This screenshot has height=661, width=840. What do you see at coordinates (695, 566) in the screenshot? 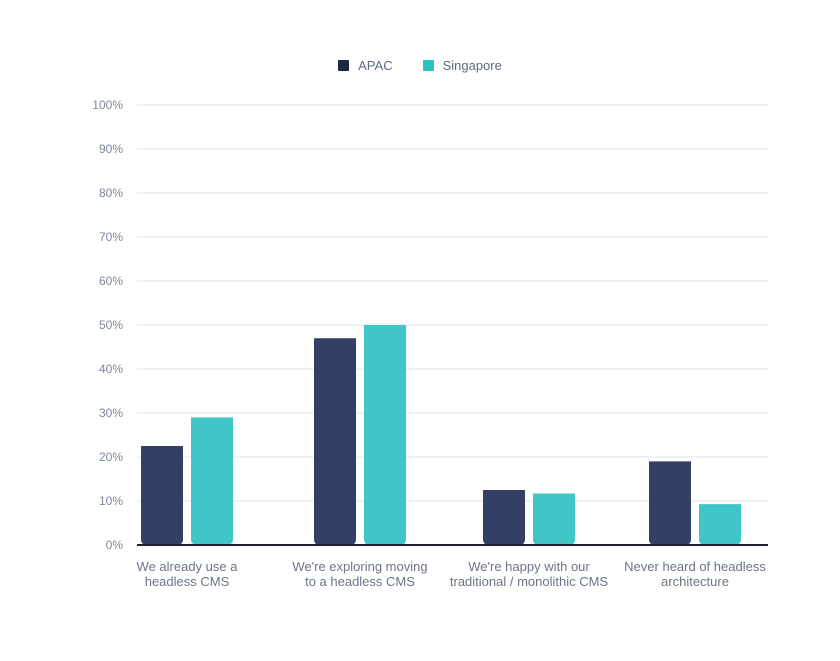
I see `category-label-line: Never heard of headless` at bounding box center [695, 566].